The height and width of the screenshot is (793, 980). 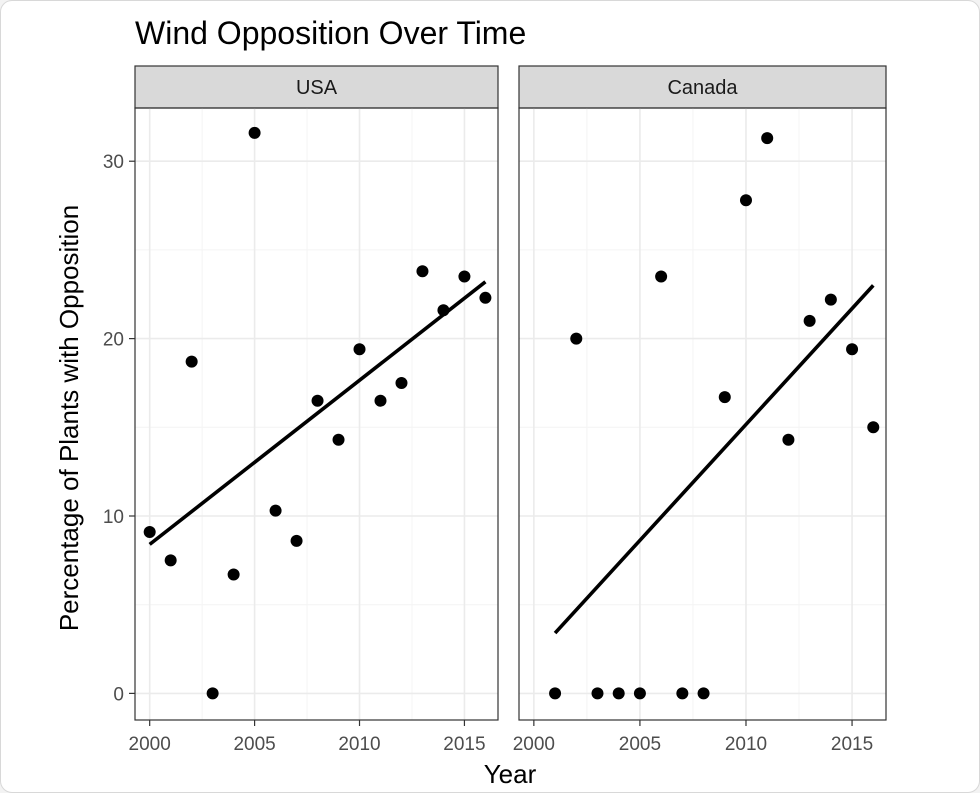 I want to click on y-tick-label: 0, so click(x=118, y=694).